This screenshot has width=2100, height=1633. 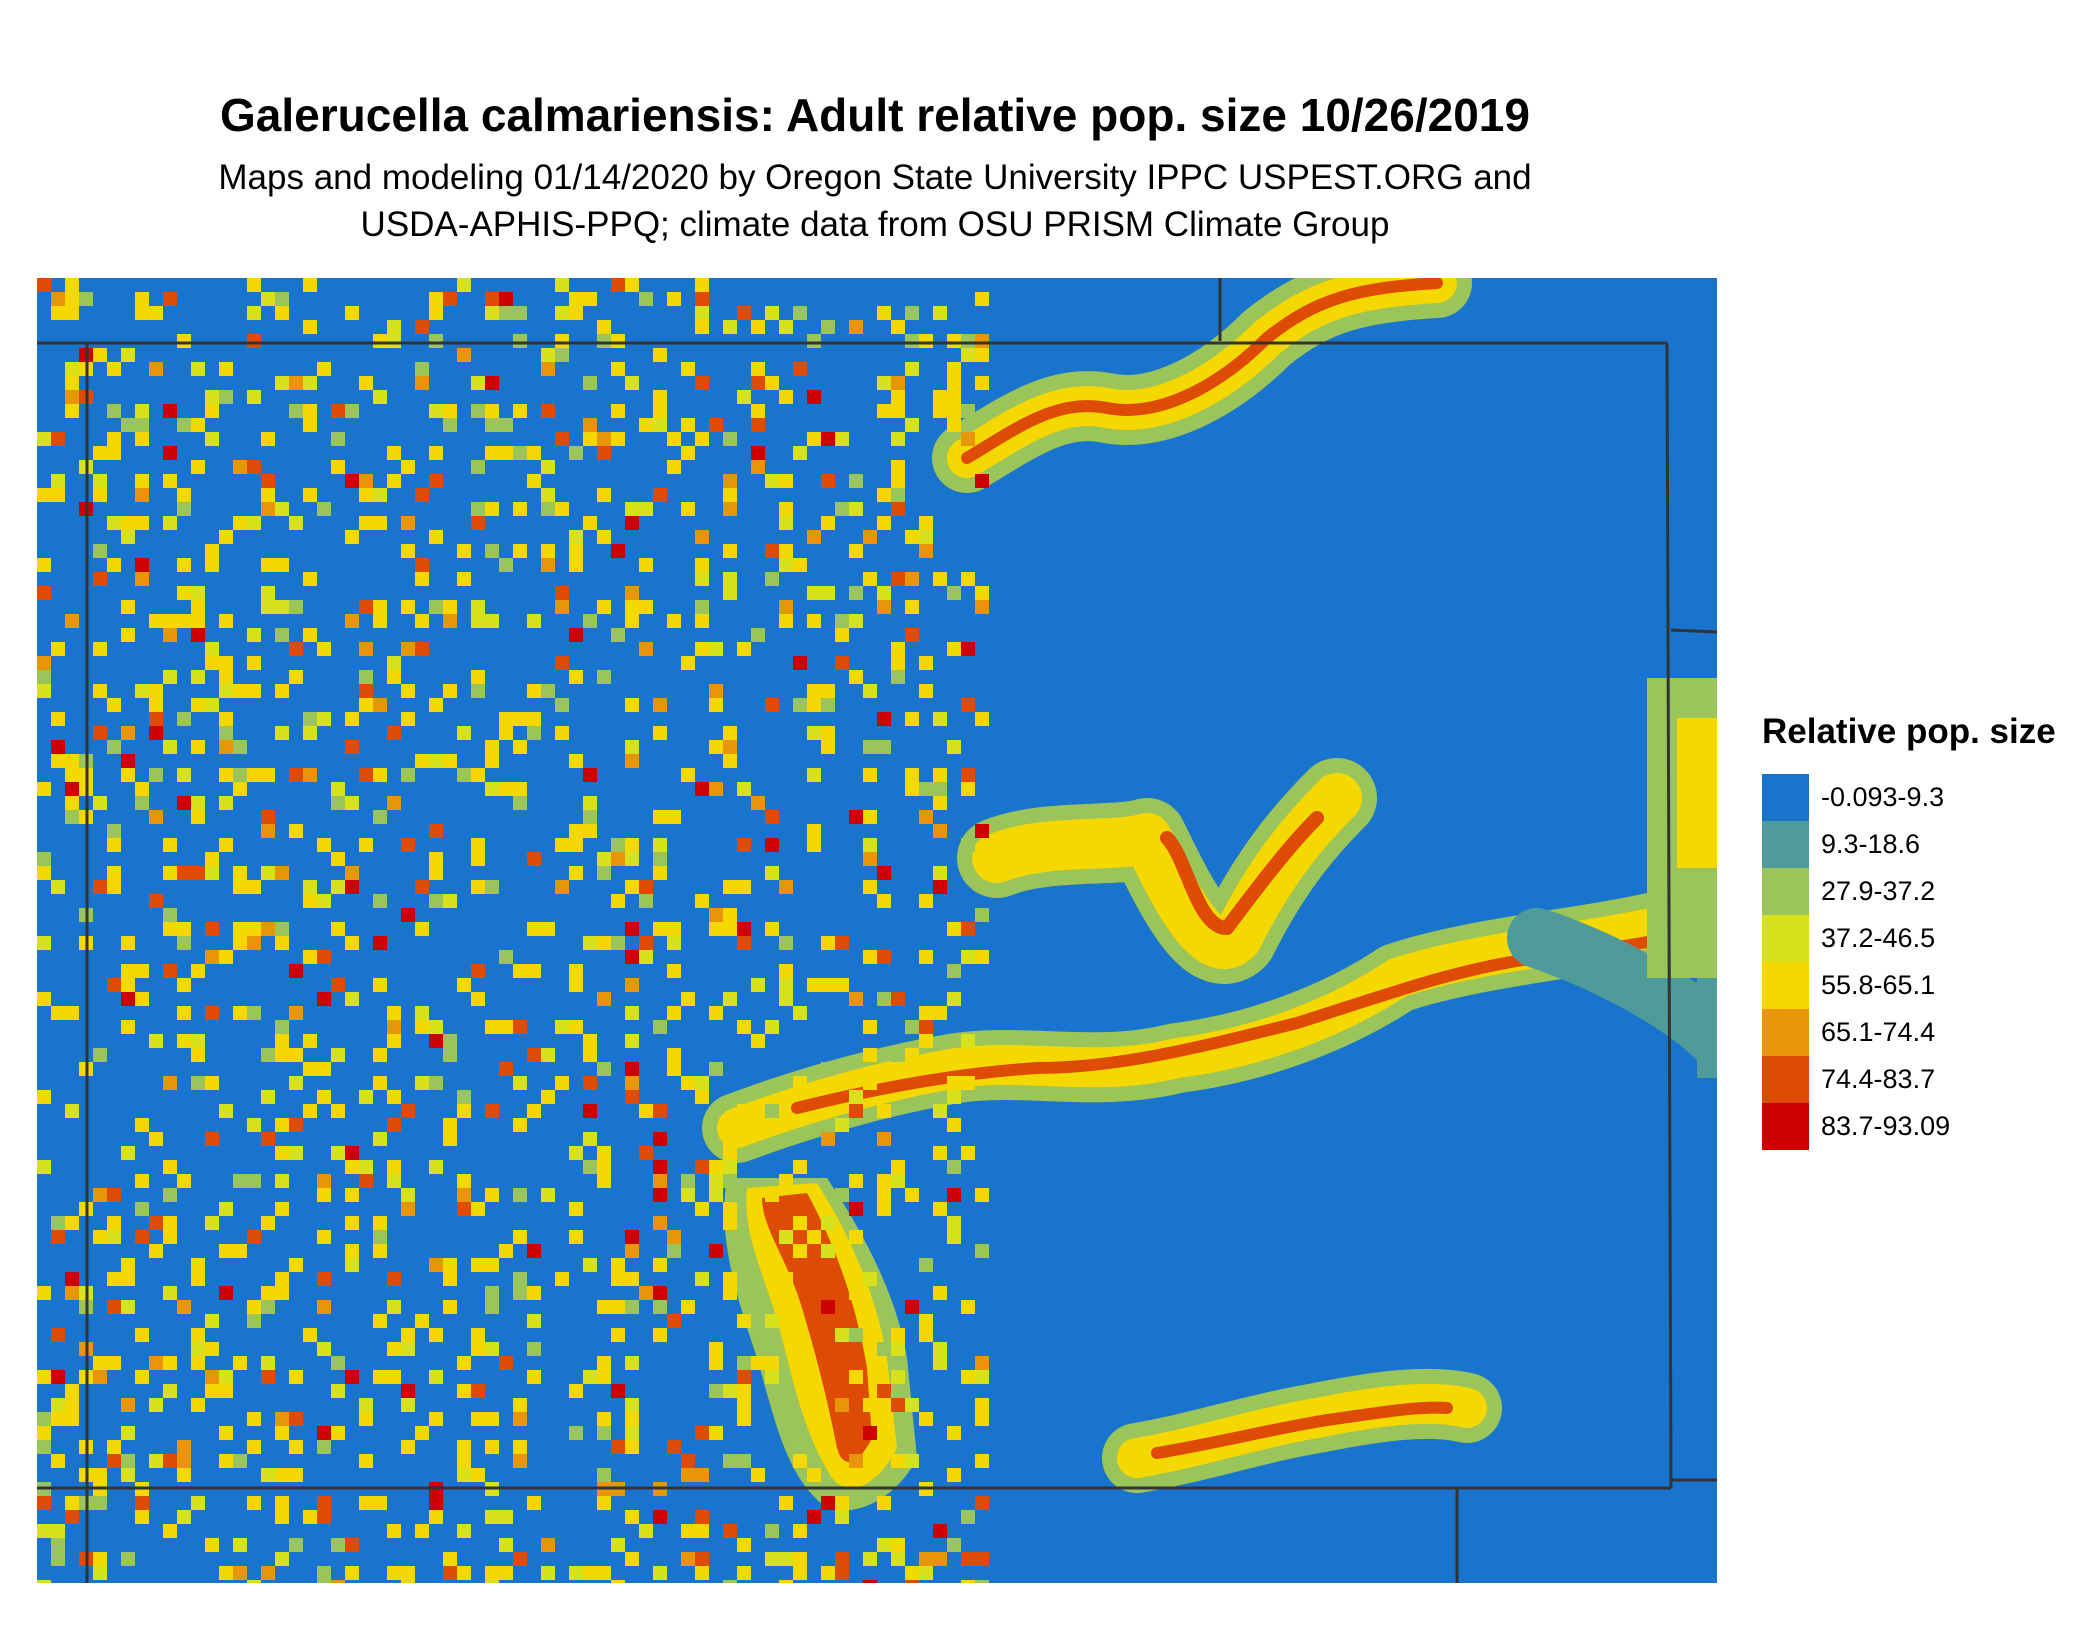 What do you see at coordinates (1909, 731) in the screenshot?
I see `legend-title: Relative pop. size` at bounding box center [1909, 731].